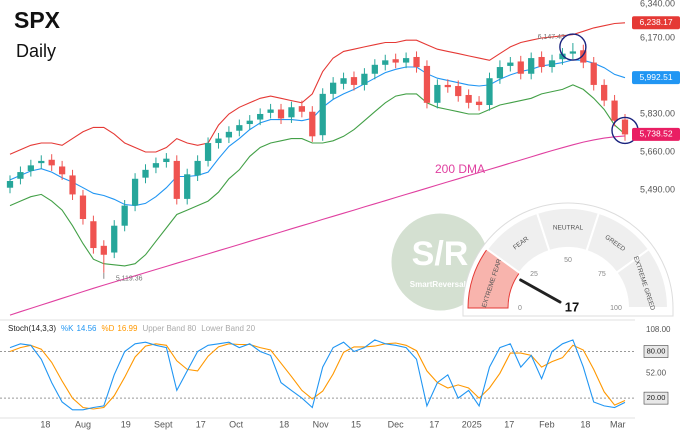 This screenshot has height=433, width=680. Describe the element at coordinates (32, 328) in the screenshot. I see `stoch-title: Stoch(14,3,3)` at that location.